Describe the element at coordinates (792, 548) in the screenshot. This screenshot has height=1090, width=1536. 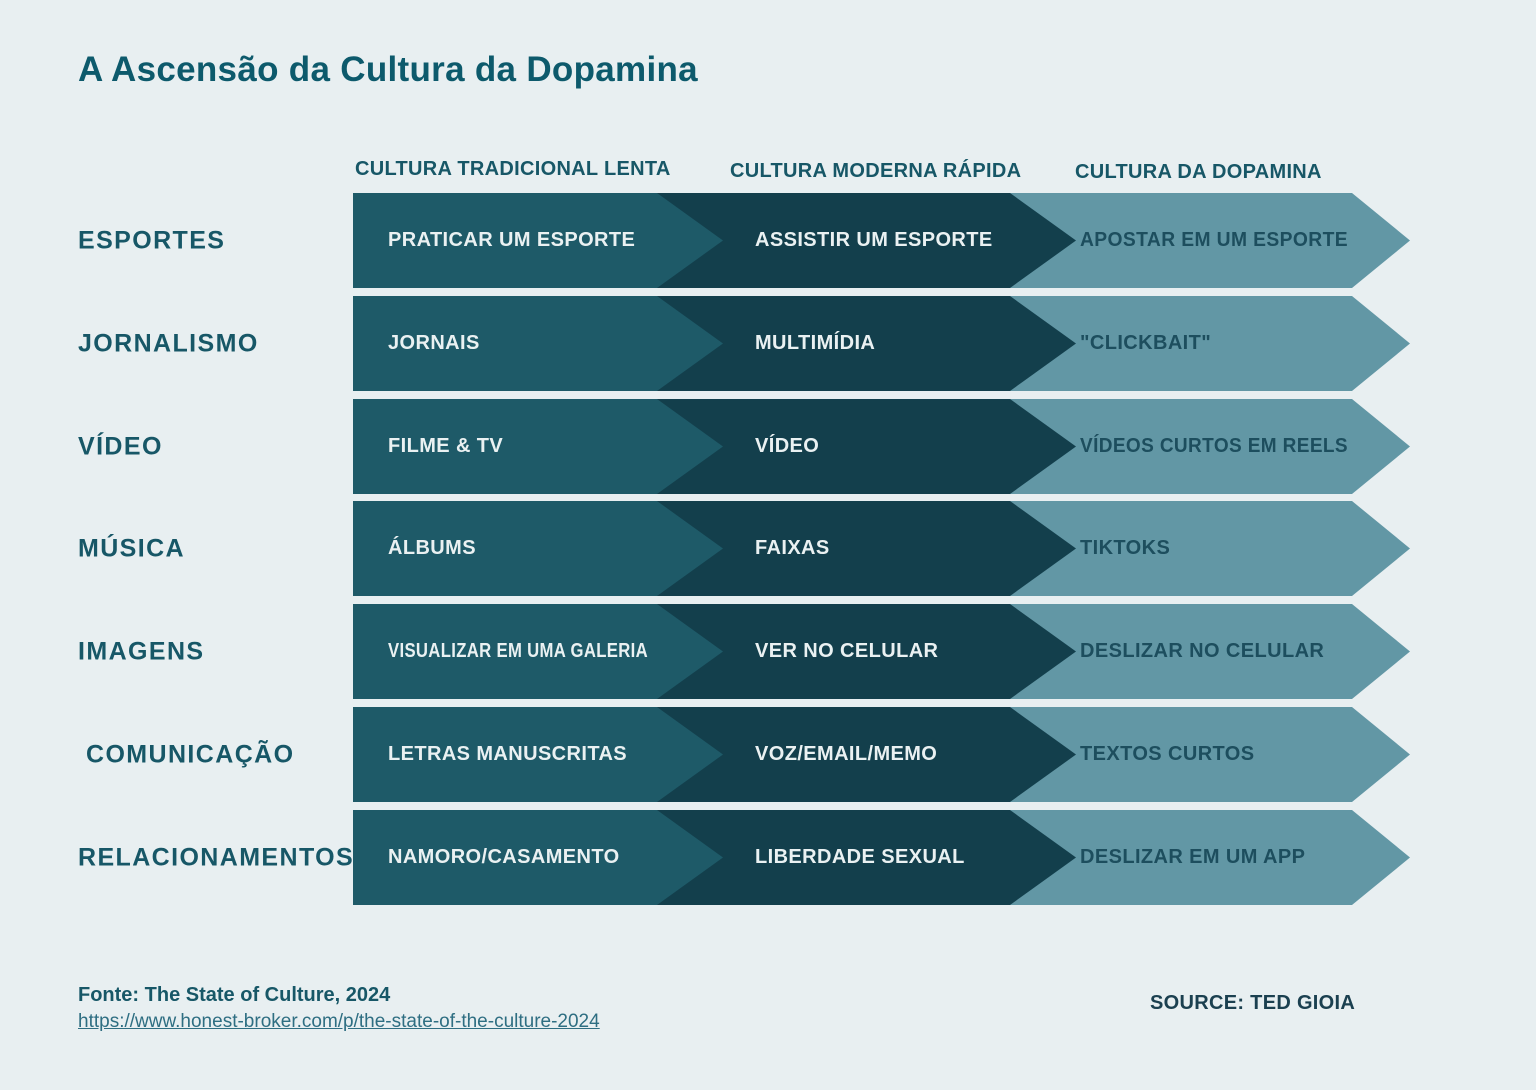
I see `arrow-label: FAIXAS` at that location.